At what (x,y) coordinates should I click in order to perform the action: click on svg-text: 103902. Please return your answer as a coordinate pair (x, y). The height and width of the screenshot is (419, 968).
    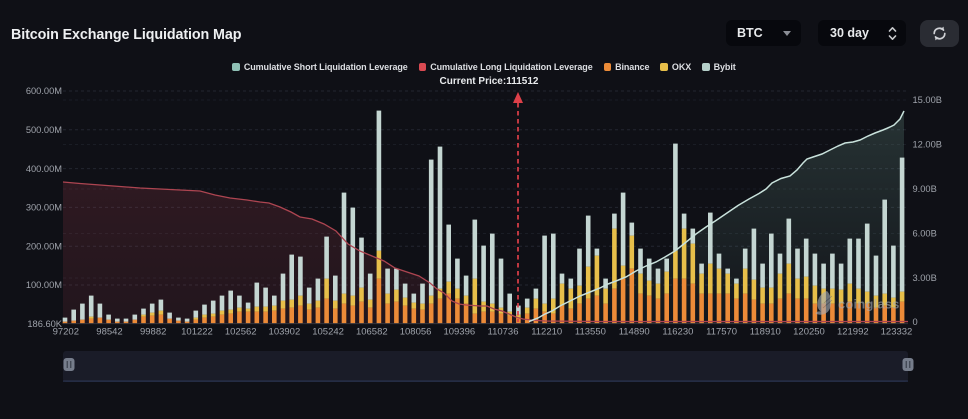
    Looking at the image, I should click on (285, 332).